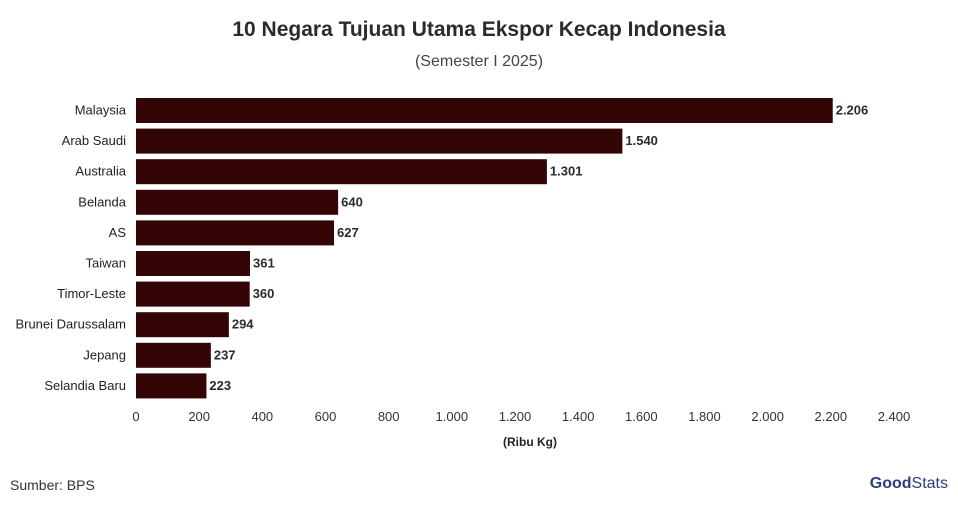 The height and width of the screenshot is (506, 958). What do you see at coordinates (767, 416) in the screenshot?
I see `x-tick-label: 2.000` at bounding box center [767, 416].